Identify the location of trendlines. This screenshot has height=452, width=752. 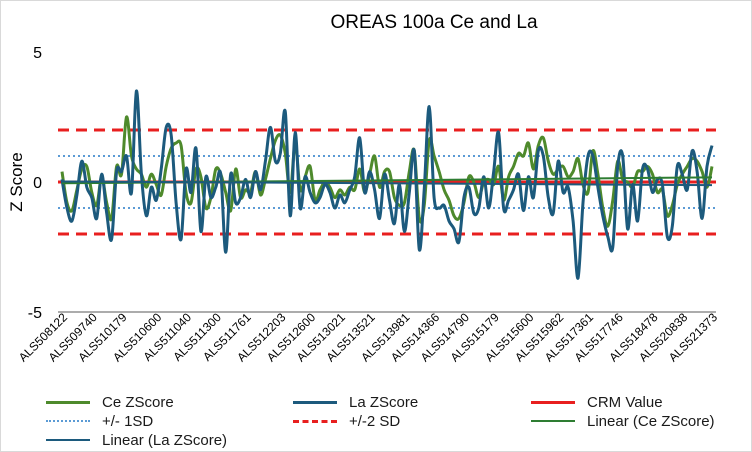
(387, 181).